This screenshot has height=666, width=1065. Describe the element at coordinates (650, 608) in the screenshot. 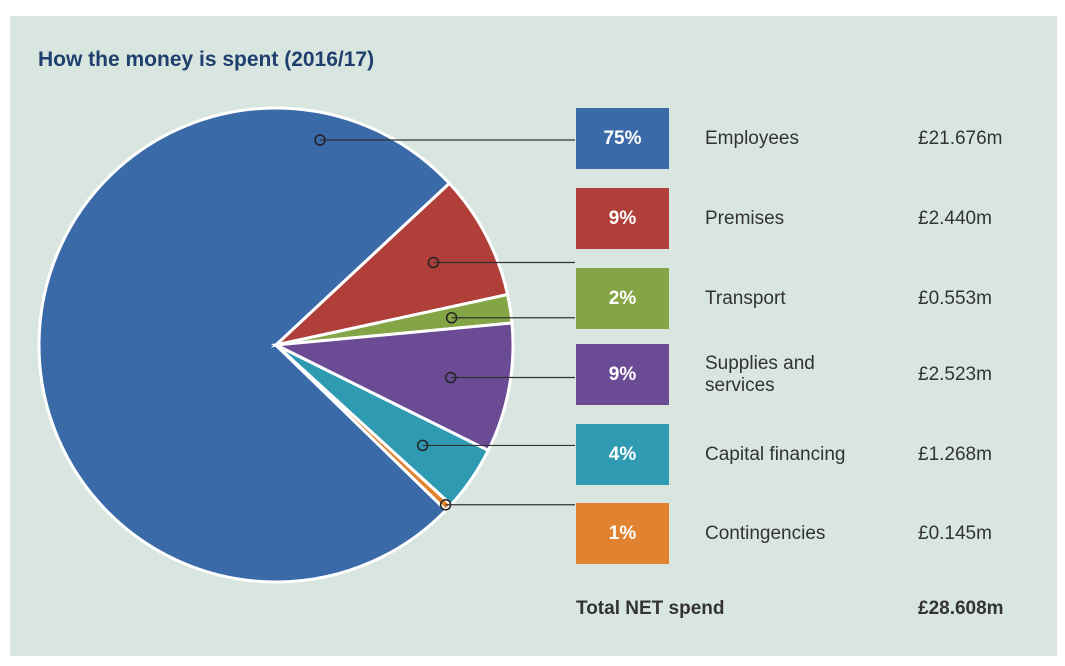

I see `total-label: Total NET spend` at that location.